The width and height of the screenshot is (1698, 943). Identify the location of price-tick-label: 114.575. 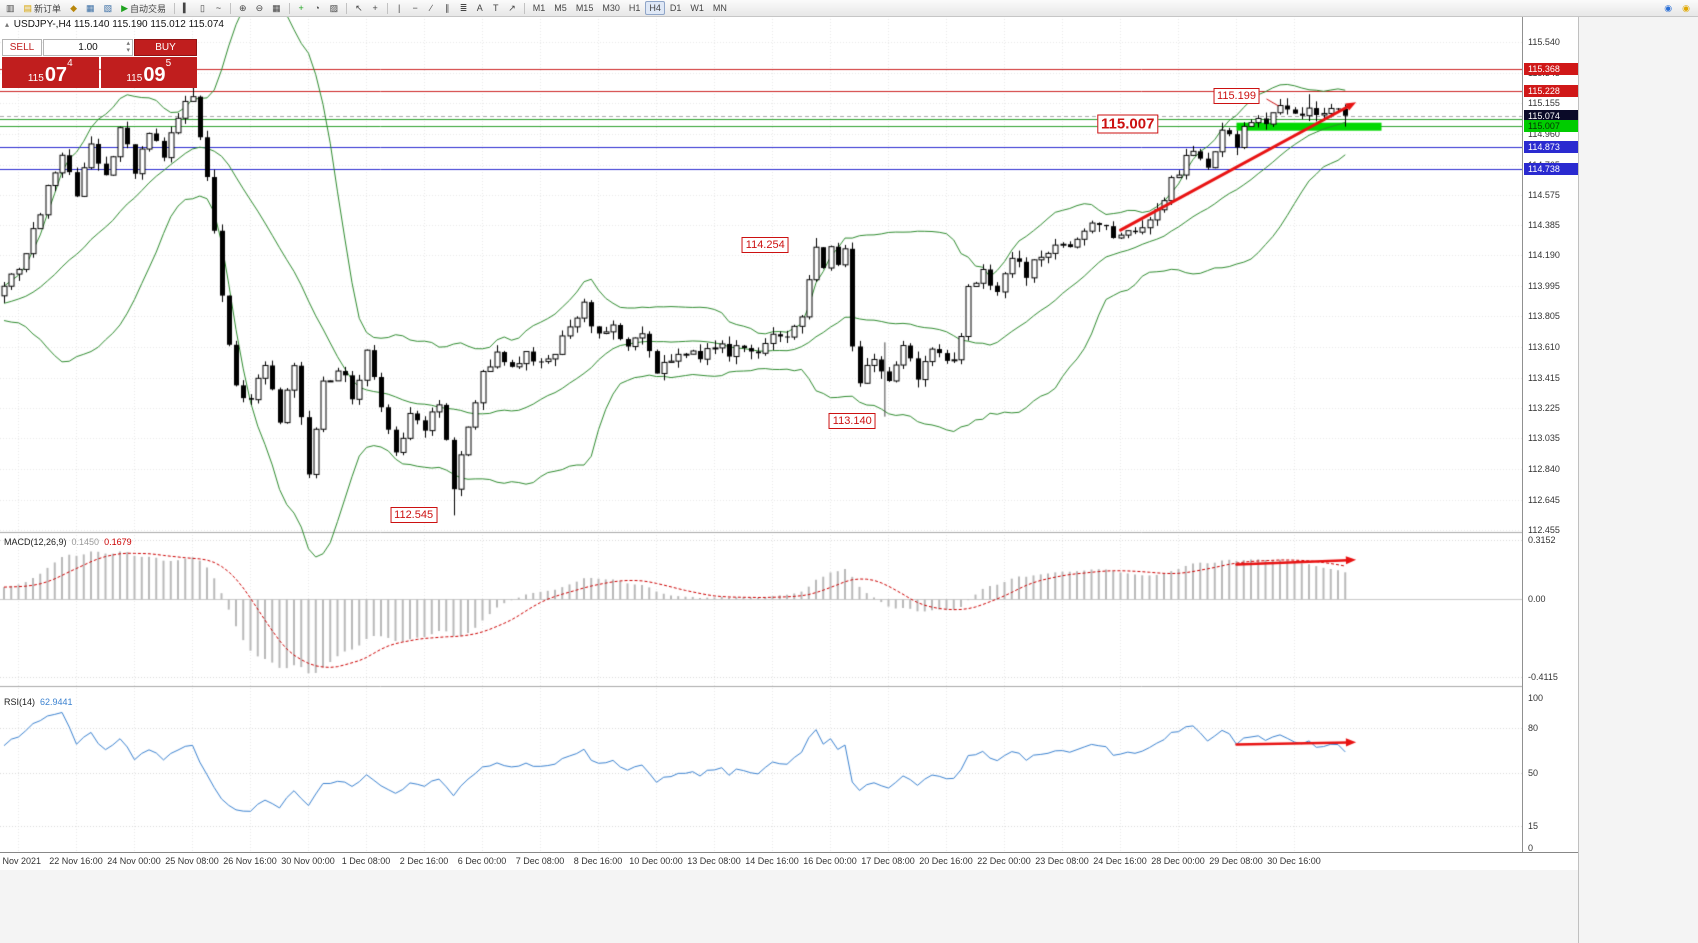
(1544, 194).